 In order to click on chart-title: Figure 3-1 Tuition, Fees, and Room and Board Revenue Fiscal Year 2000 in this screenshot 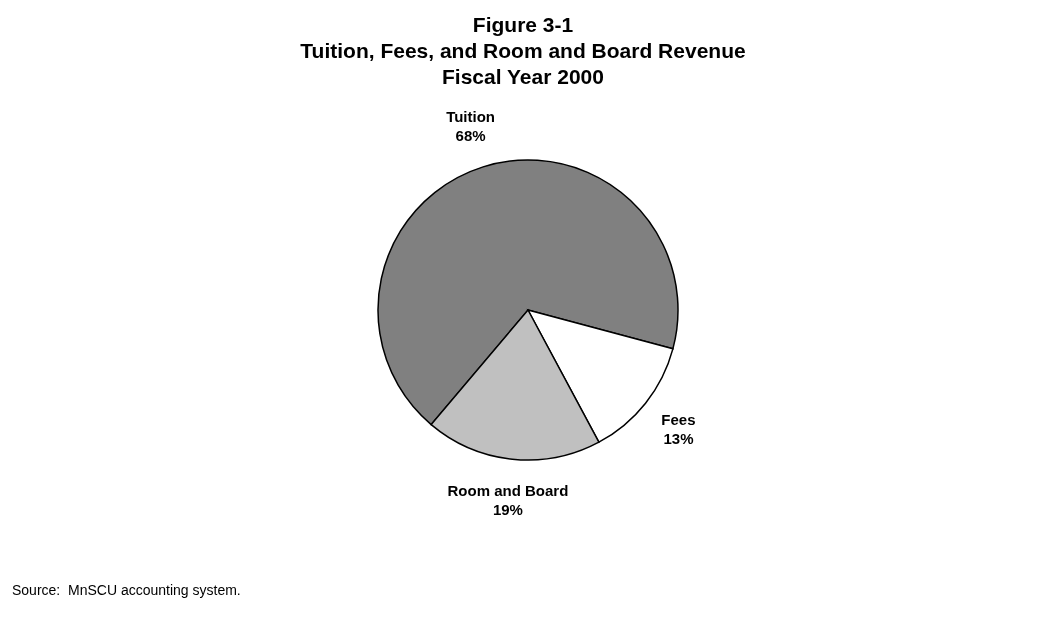, I will do `click(523, 51)`.